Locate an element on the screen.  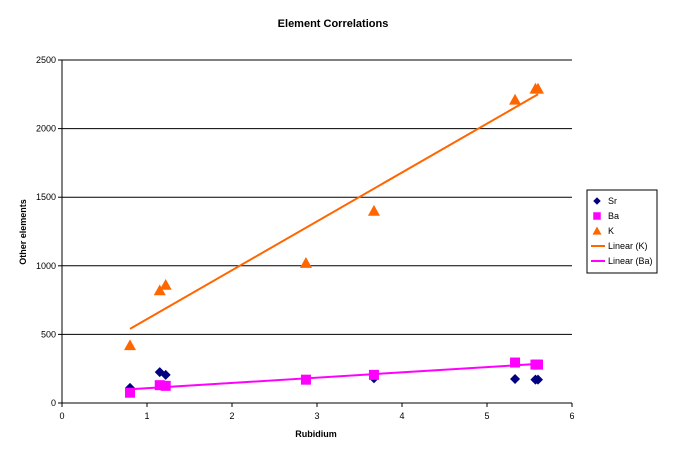
legend-item: Linear (K) is located at coordinates (619, 246).